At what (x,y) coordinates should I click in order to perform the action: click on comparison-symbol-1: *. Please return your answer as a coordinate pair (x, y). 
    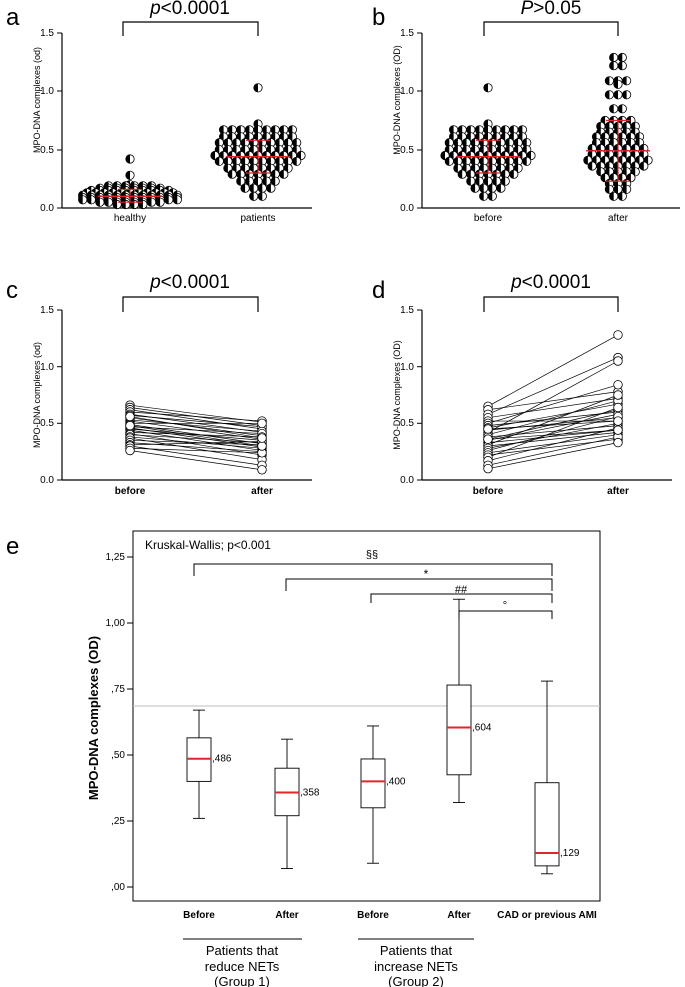
    Looking at the image, I should click on (426, 574).